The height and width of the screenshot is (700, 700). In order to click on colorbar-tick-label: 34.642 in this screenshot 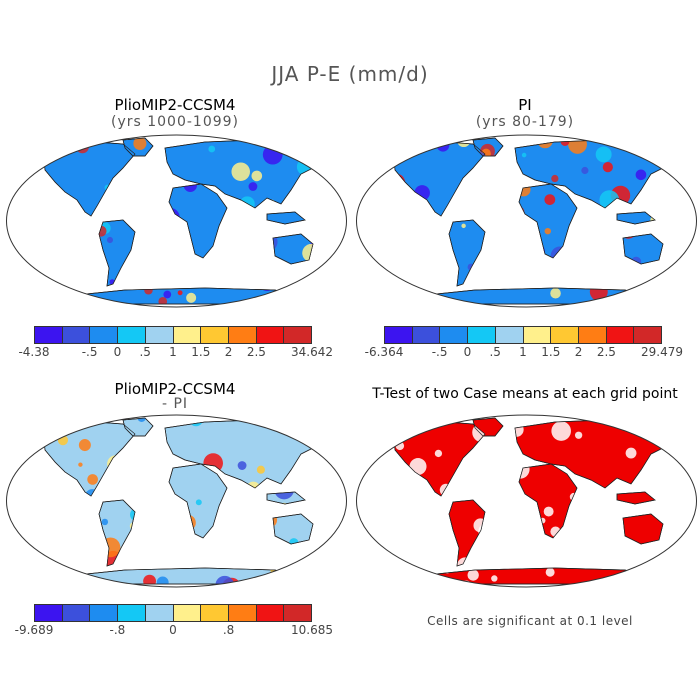, I will do `click(312, 352)`.